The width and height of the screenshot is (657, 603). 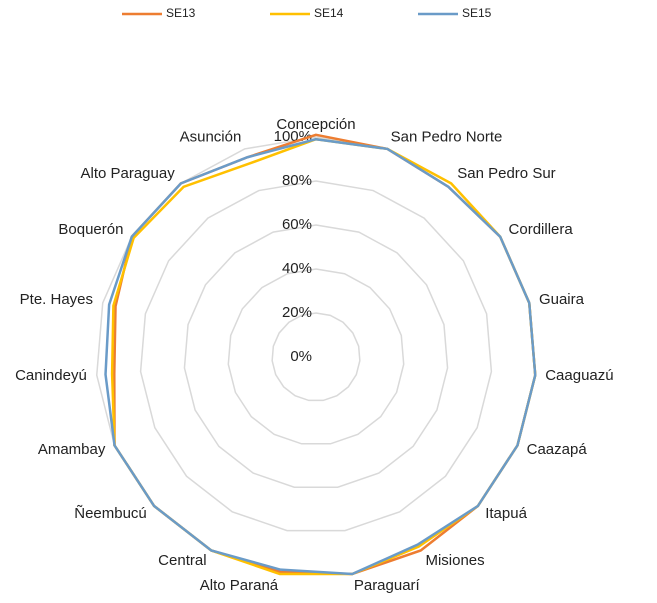 I want to click on y-tick-label: 60%, so click(x=297, y=224).